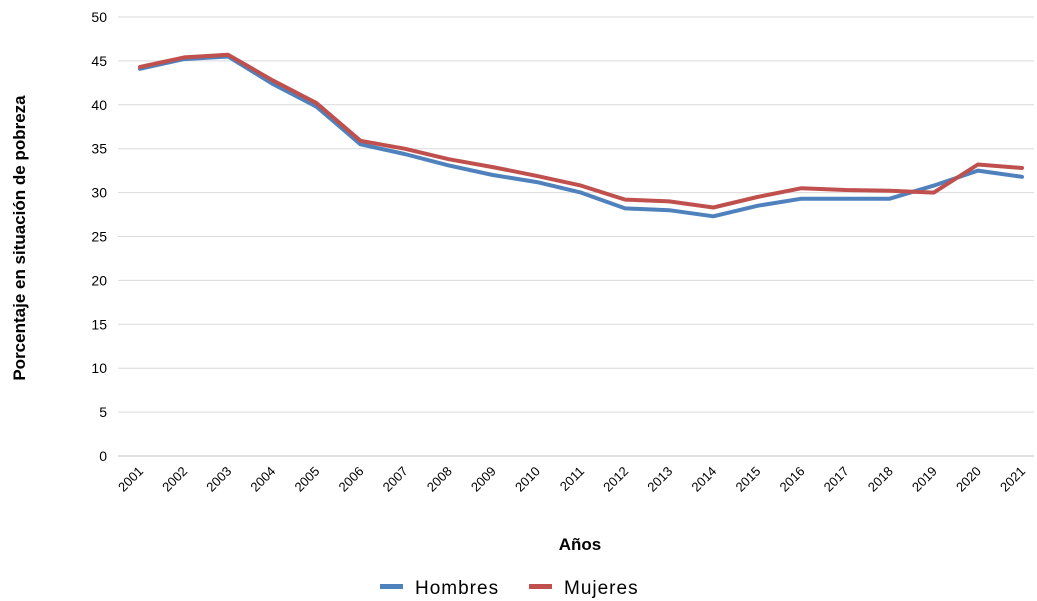 This screenshot has width=1037, height=601. I want to click on x-tick-label-2020: 2020, so click(968, 479).